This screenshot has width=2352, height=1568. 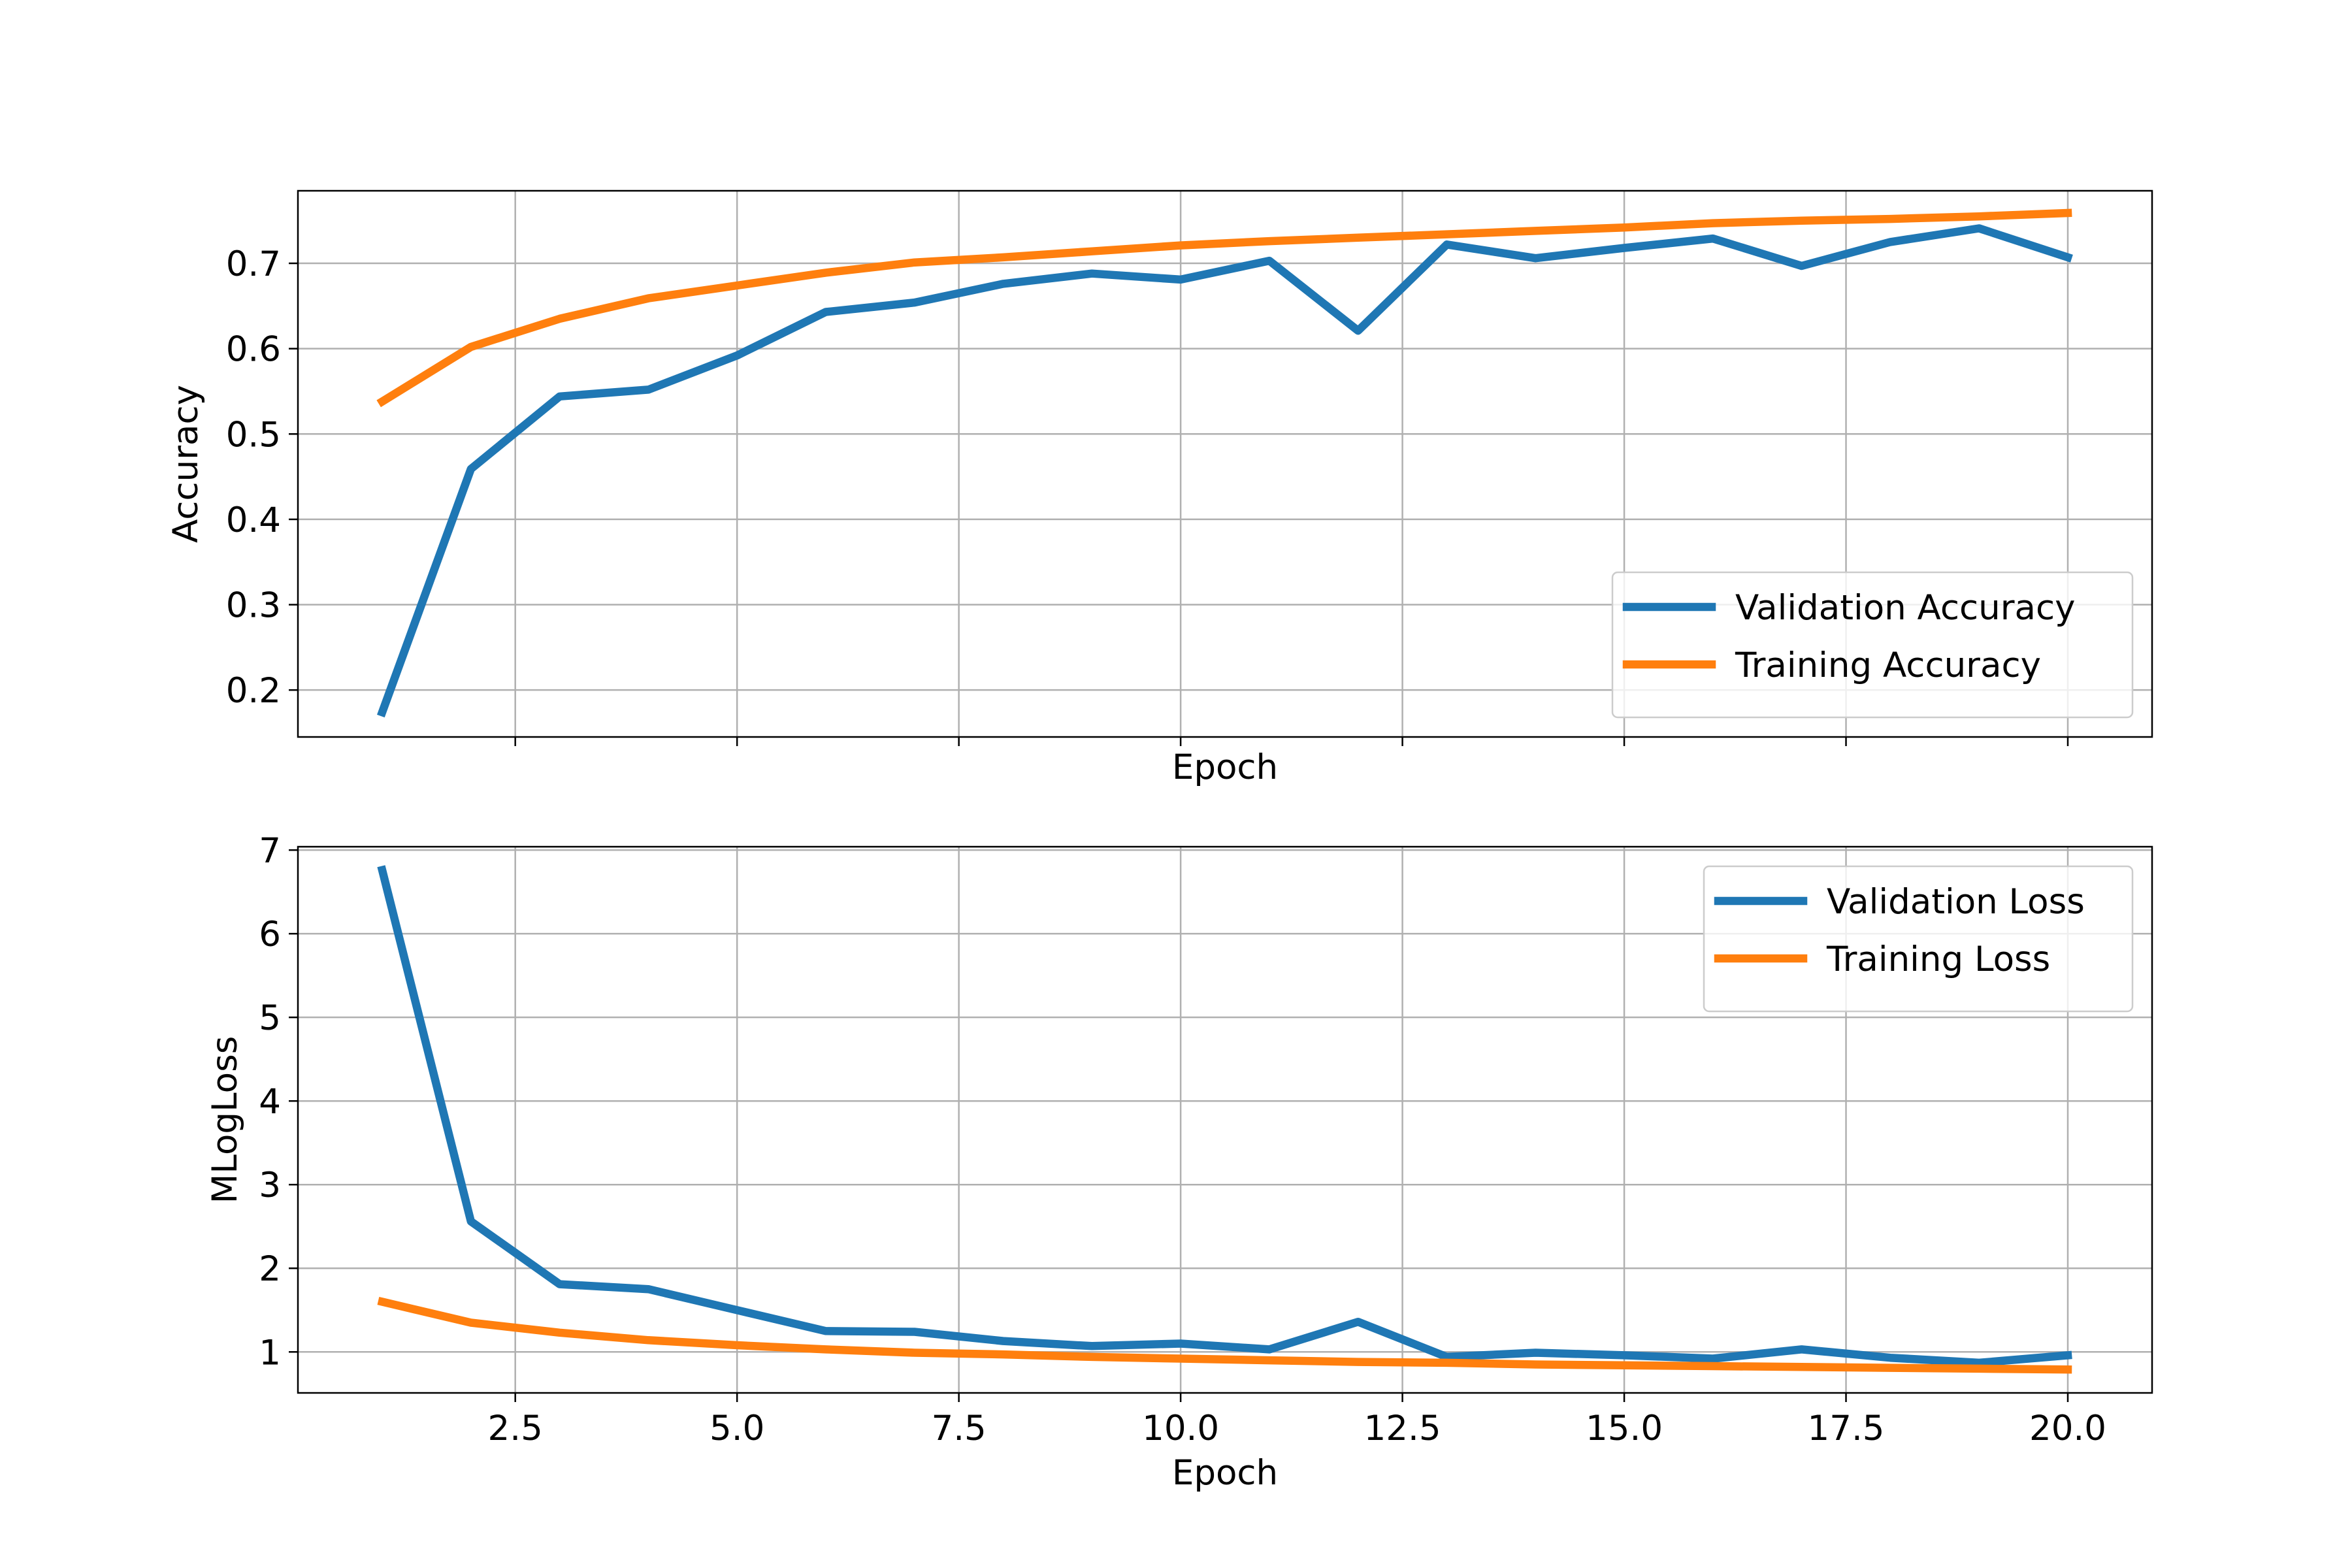 I want to click on accuracy-series-line-training, so click(x=1224, y=308).